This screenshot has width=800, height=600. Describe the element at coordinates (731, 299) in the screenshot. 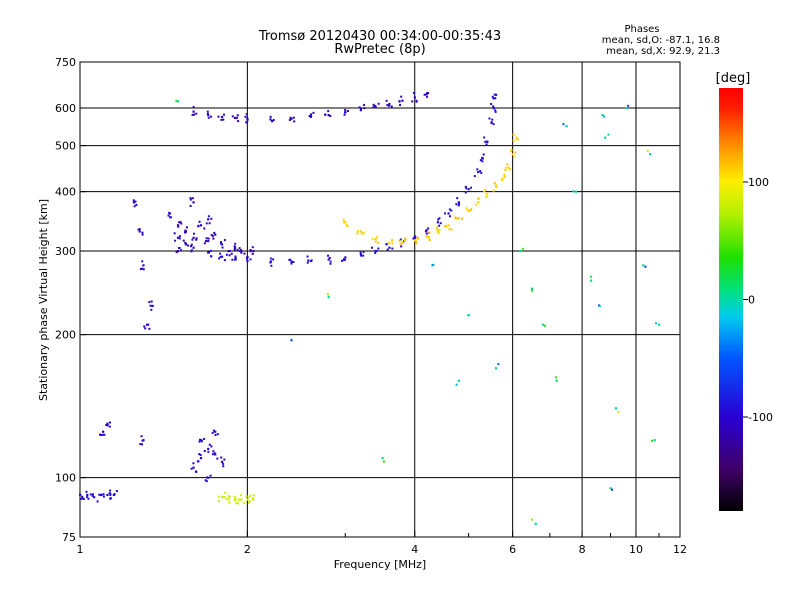

I see `colorbar` at that location.